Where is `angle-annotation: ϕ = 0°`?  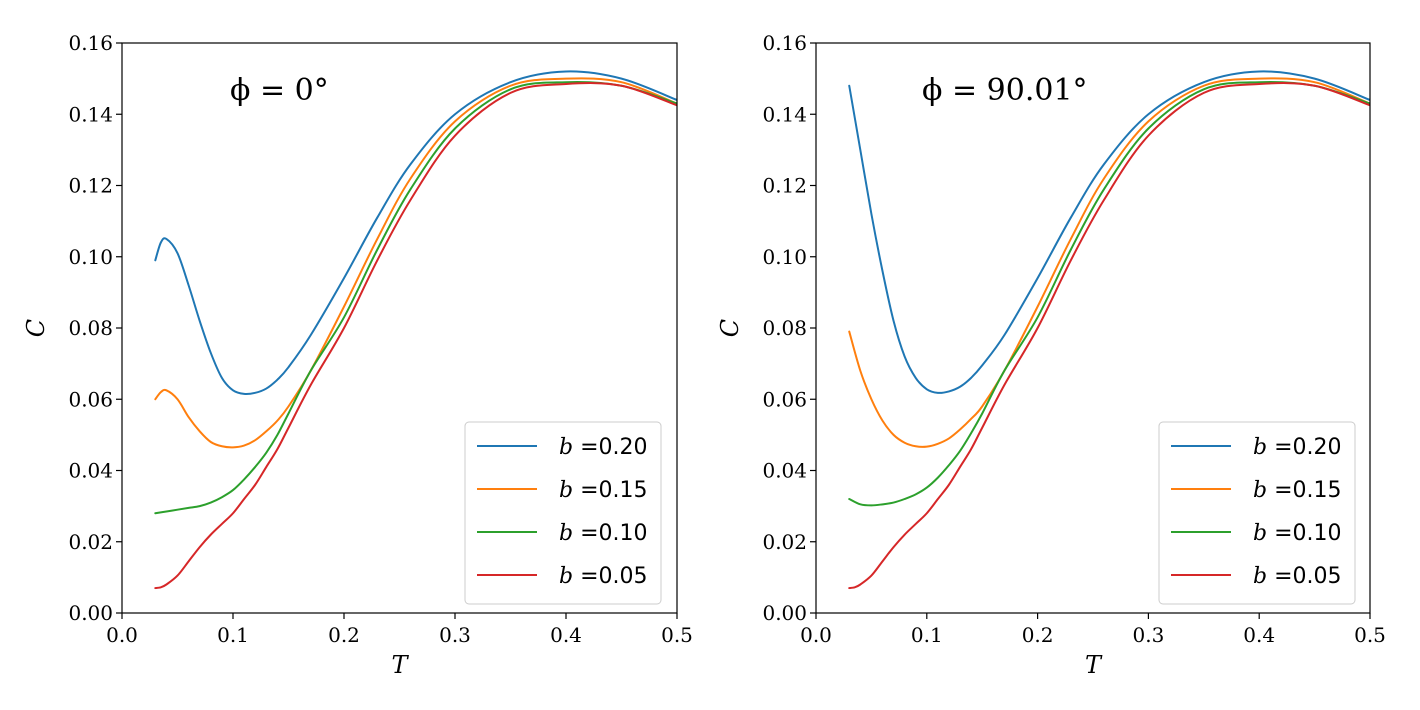 angle-annotation: ϕ = 0° is located at coordinates (279, 90).